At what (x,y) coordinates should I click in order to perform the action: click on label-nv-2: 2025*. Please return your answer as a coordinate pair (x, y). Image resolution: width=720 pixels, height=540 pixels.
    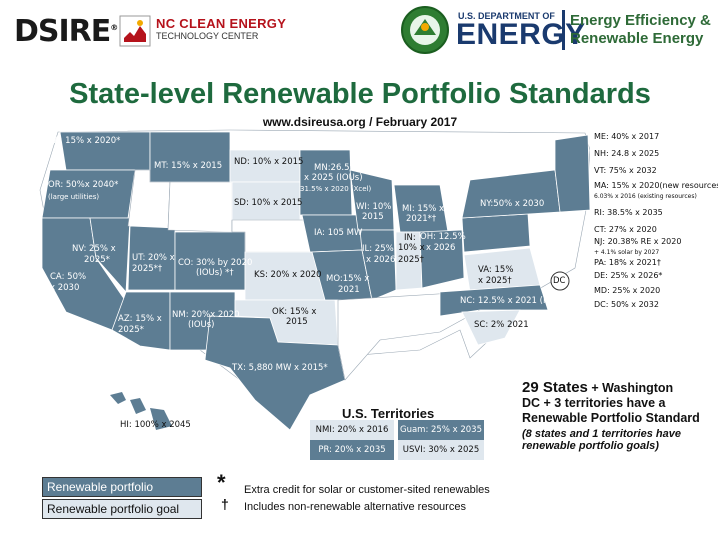
    Looking at the image, I should click on (97, 260).